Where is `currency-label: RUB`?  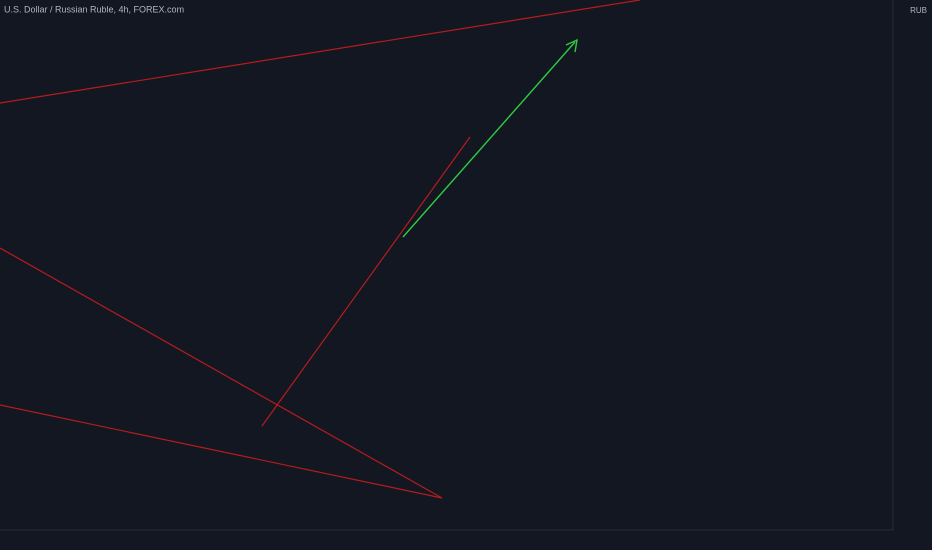
currency-label: RUB is located at coordinates (918, 10).